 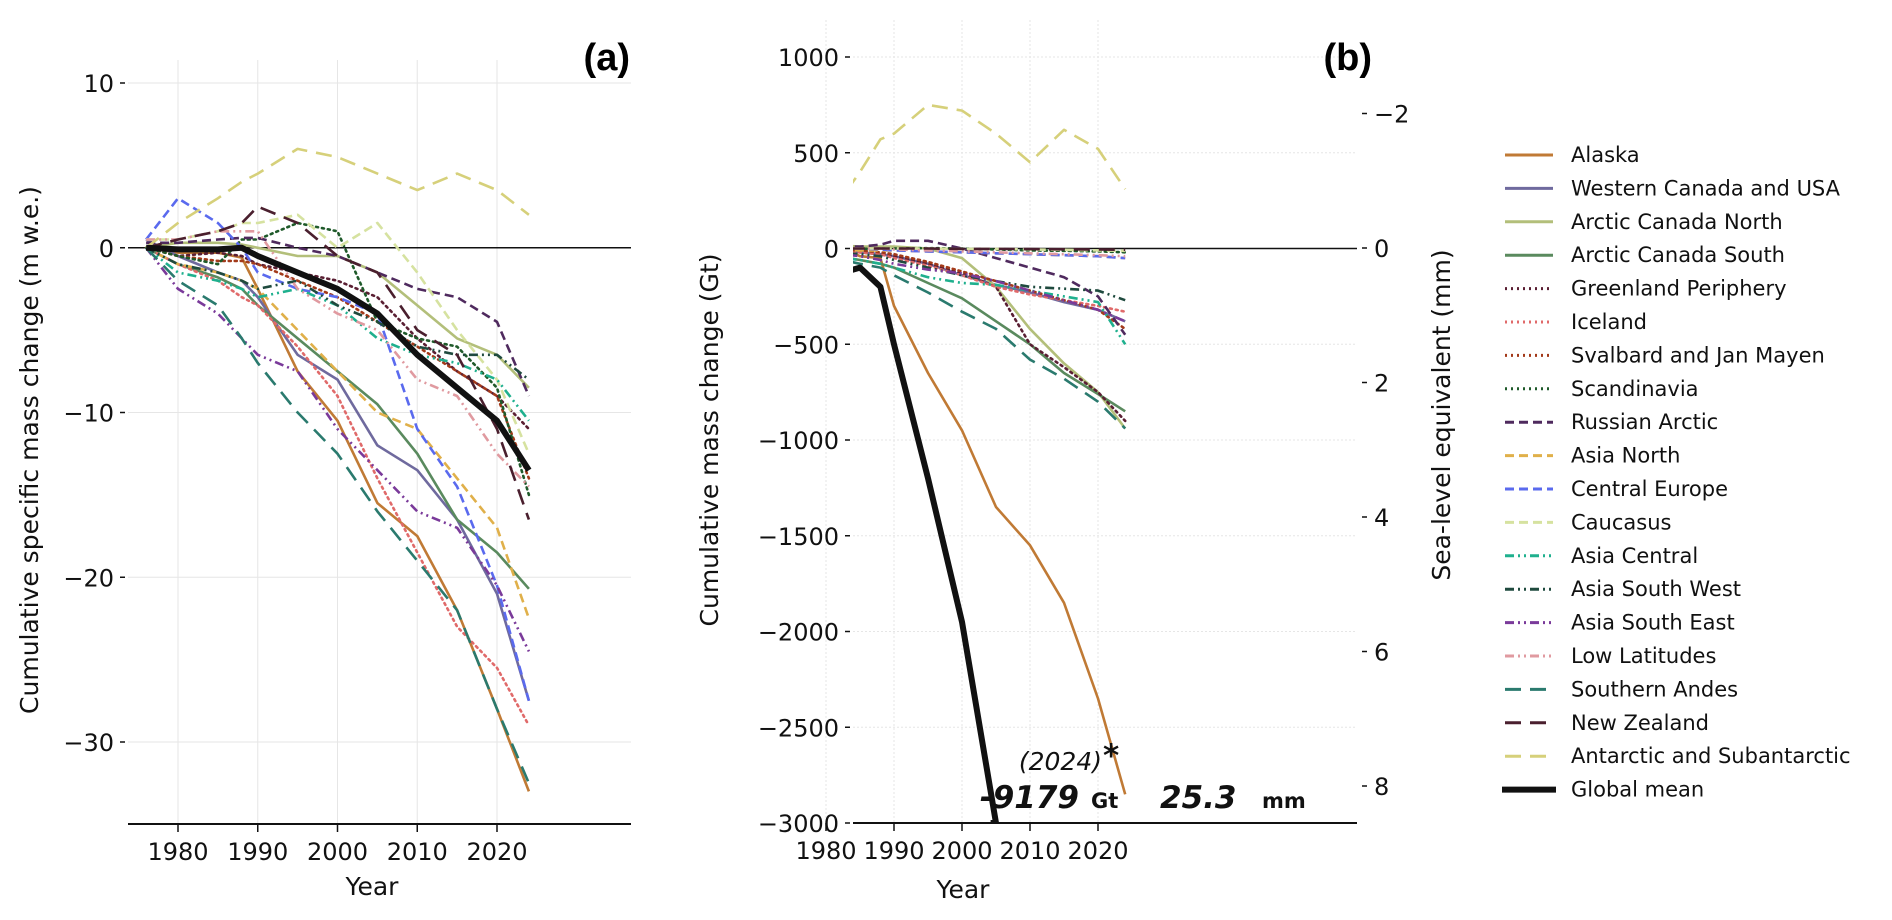 I want to click on y-tick-label: 0, so click(x=831, y=250).